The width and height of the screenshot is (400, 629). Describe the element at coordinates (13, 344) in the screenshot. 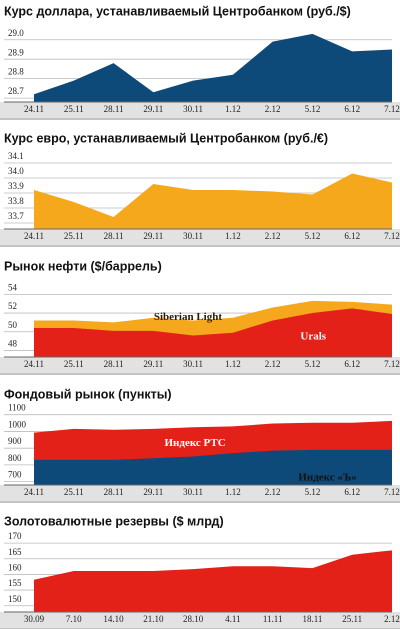

I see `y-tick-label: 48` at that location.